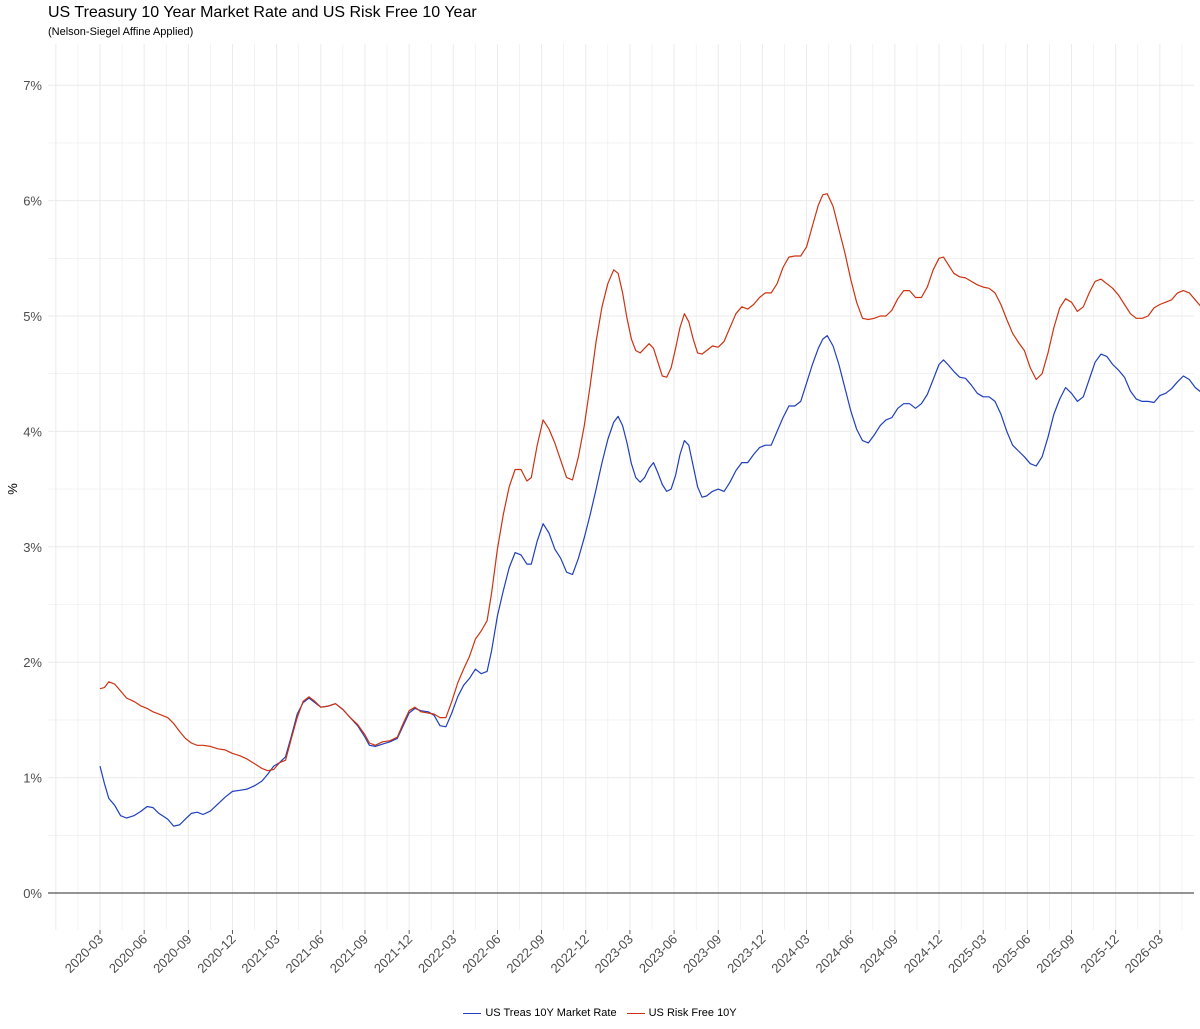 The image size is (1200, 1029). Describe the element at coordinates (481, 954) in the screenshot. I see `x-tick-label: 2022-06` at that location.